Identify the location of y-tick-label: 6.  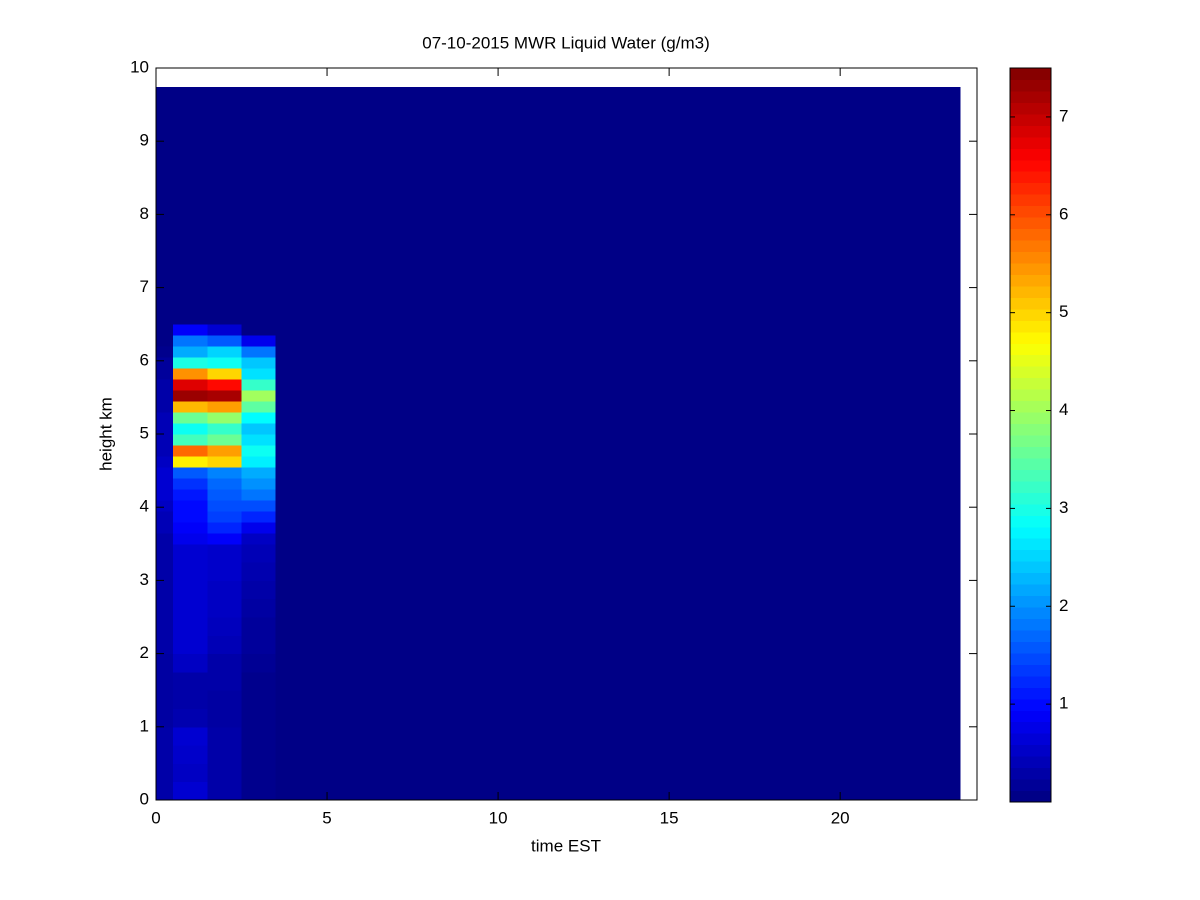
(144, 359).